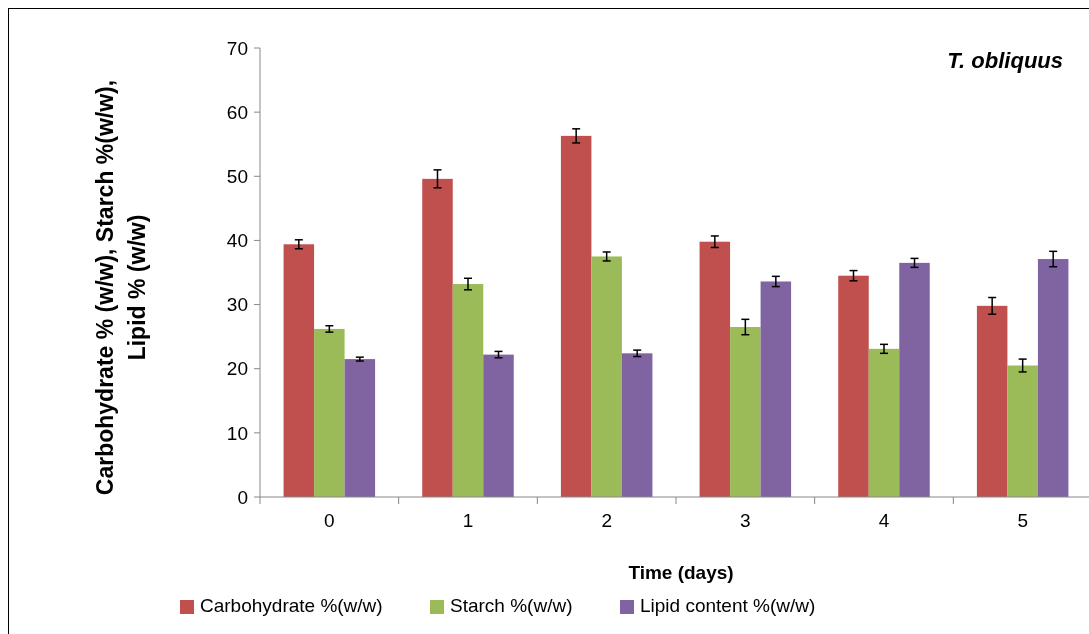 Image resolution: width=1089 pixels, height=634 pixels. Describe the element at coordinates (884, 520) in the screenshot. I see `x-tick-label: 4` at that location.